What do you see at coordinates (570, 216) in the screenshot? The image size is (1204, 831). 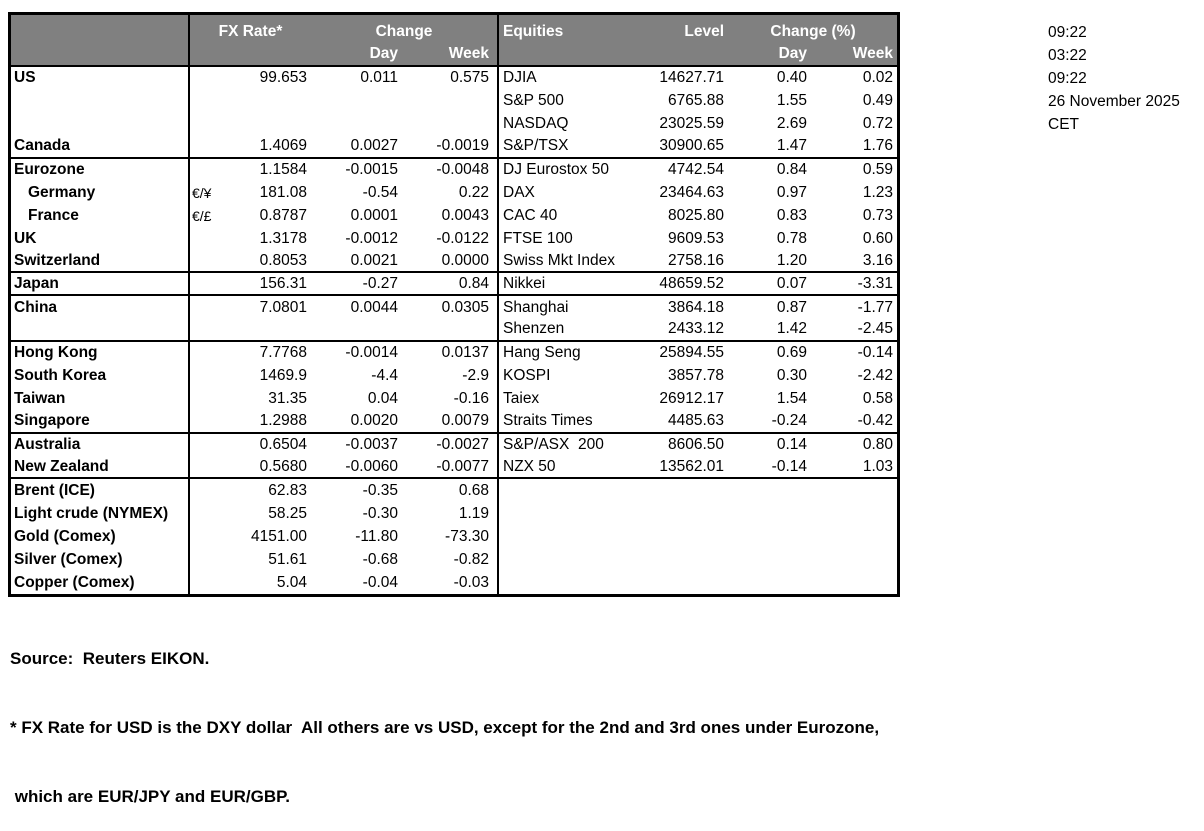 I see `equity-name: CAC 40` at bounding box center [570, 216].